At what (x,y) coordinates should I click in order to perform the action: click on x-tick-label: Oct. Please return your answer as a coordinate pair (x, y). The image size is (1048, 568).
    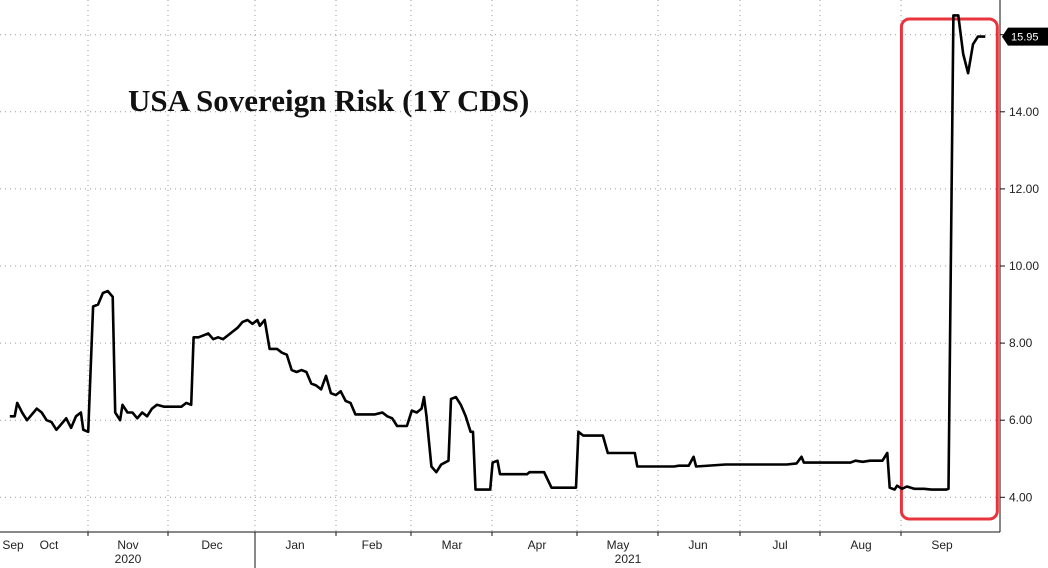
    Looking at the image, I should click on (49, 545).